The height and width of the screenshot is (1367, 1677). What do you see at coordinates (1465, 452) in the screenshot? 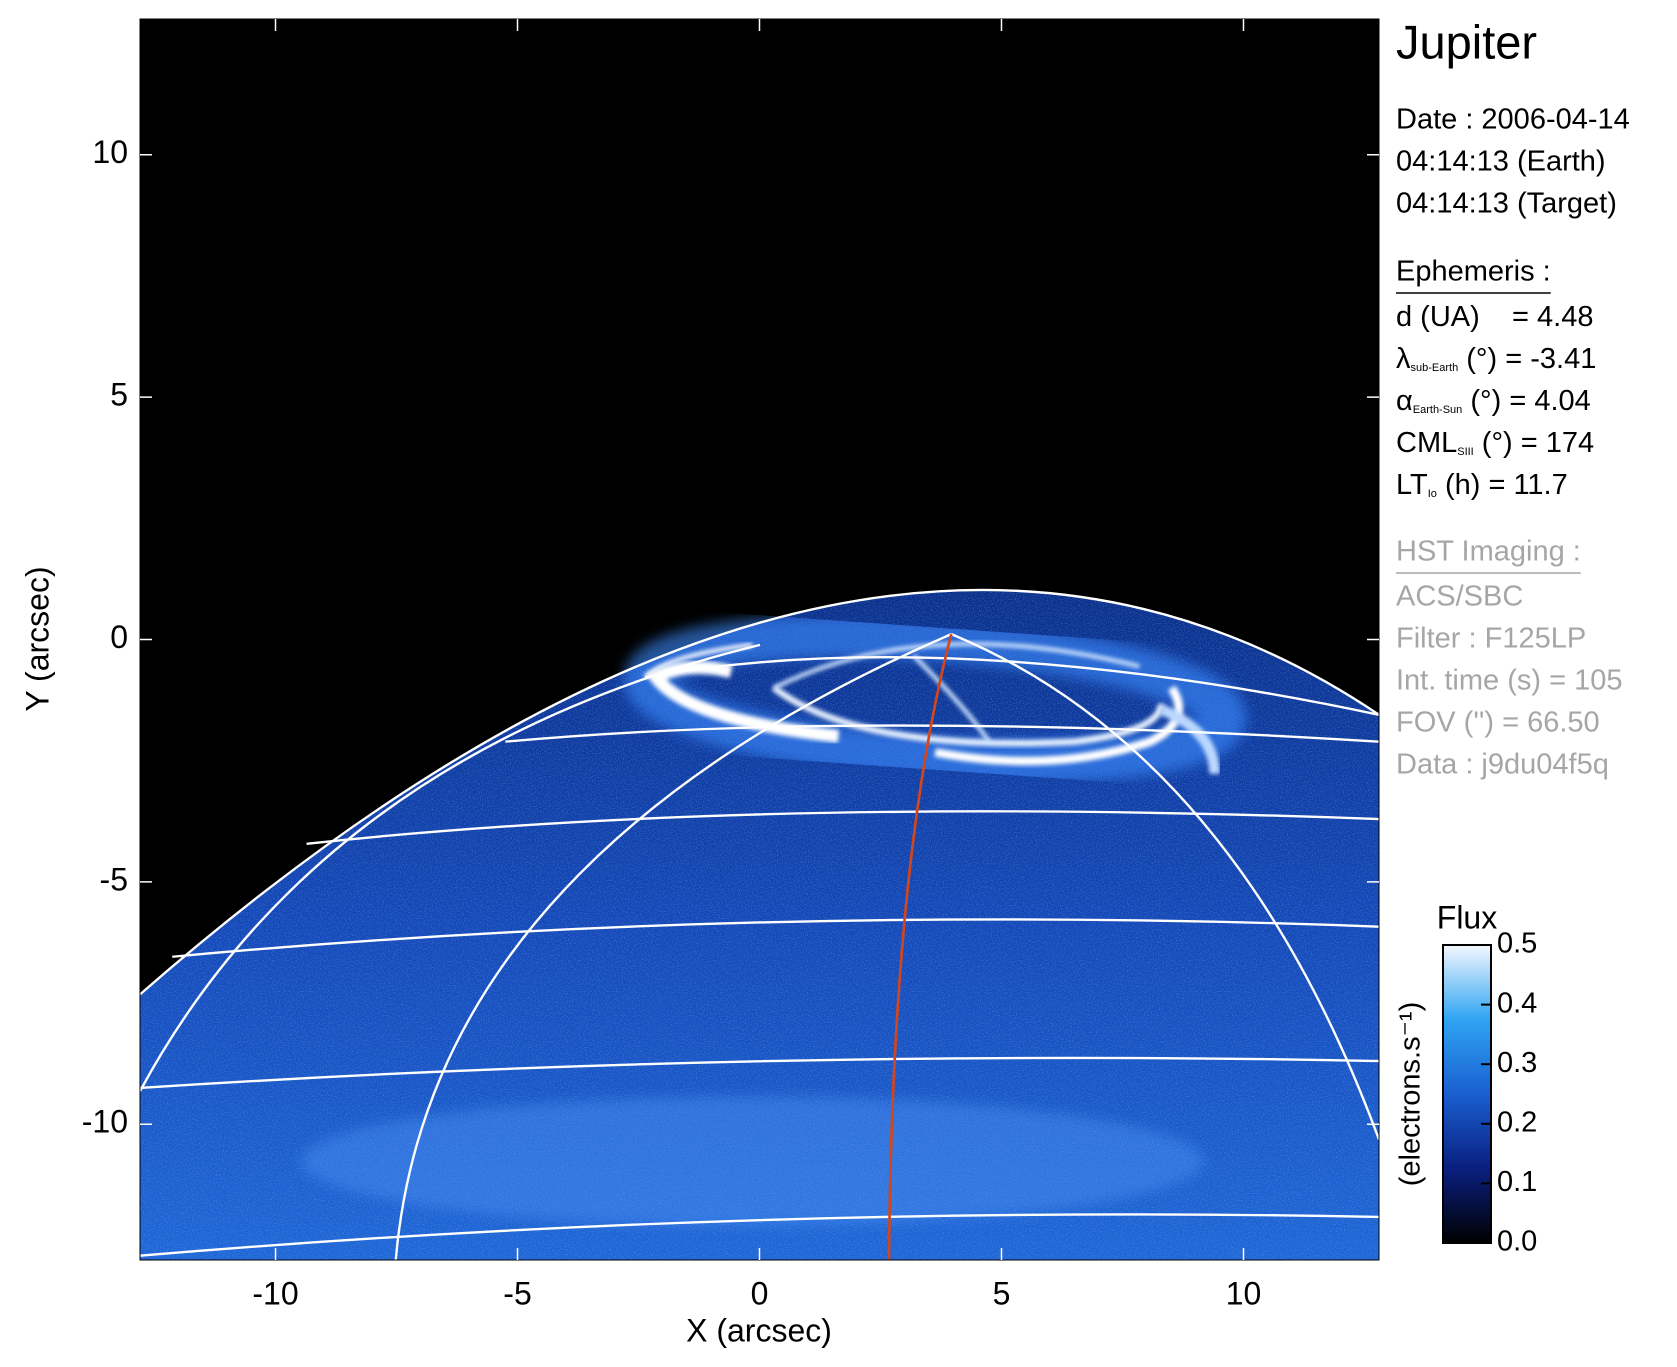
I see `info-sub: SIII` at bounding box center [1465, 452].